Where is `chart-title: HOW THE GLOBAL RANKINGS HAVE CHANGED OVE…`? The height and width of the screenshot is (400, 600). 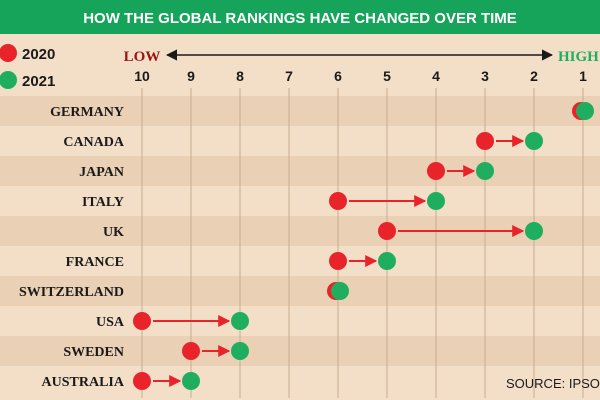 chart-title: HOW THE GLOBAL RANKINGS HAVE CHANGED OVE… is located at coordinates (300, 18).